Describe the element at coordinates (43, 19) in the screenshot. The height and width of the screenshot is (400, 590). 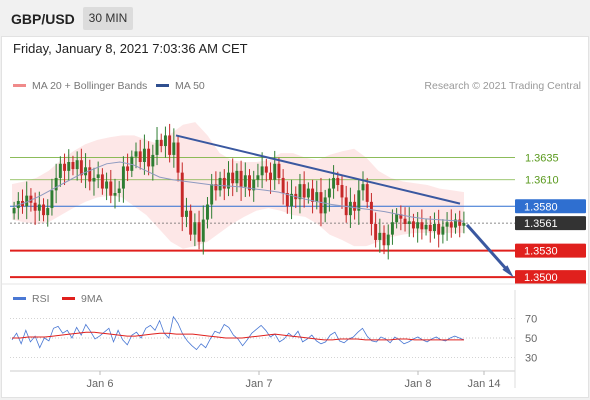
I see `instrument-title: GBP/USD` at that location.